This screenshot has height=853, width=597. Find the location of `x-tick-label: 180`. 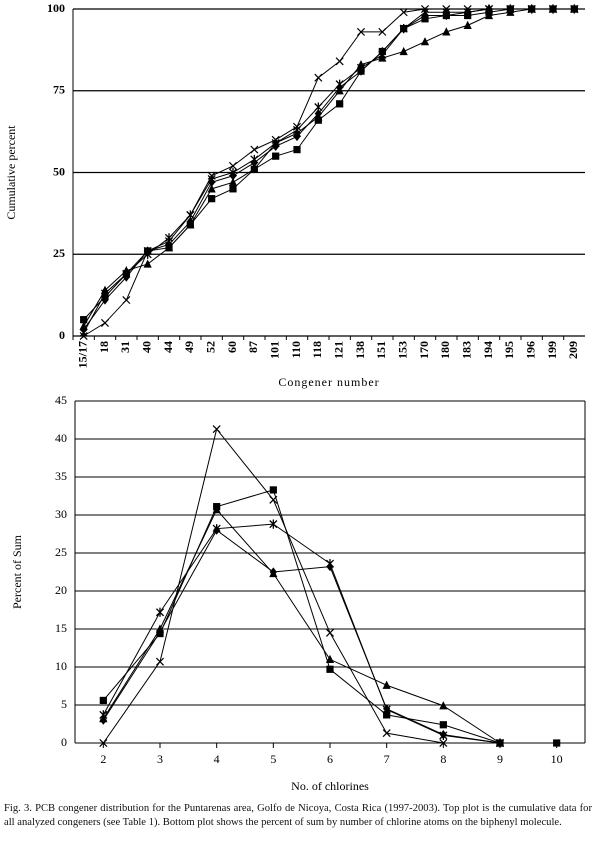

x-tick-label: 180 is located at coordinates (445, 350).